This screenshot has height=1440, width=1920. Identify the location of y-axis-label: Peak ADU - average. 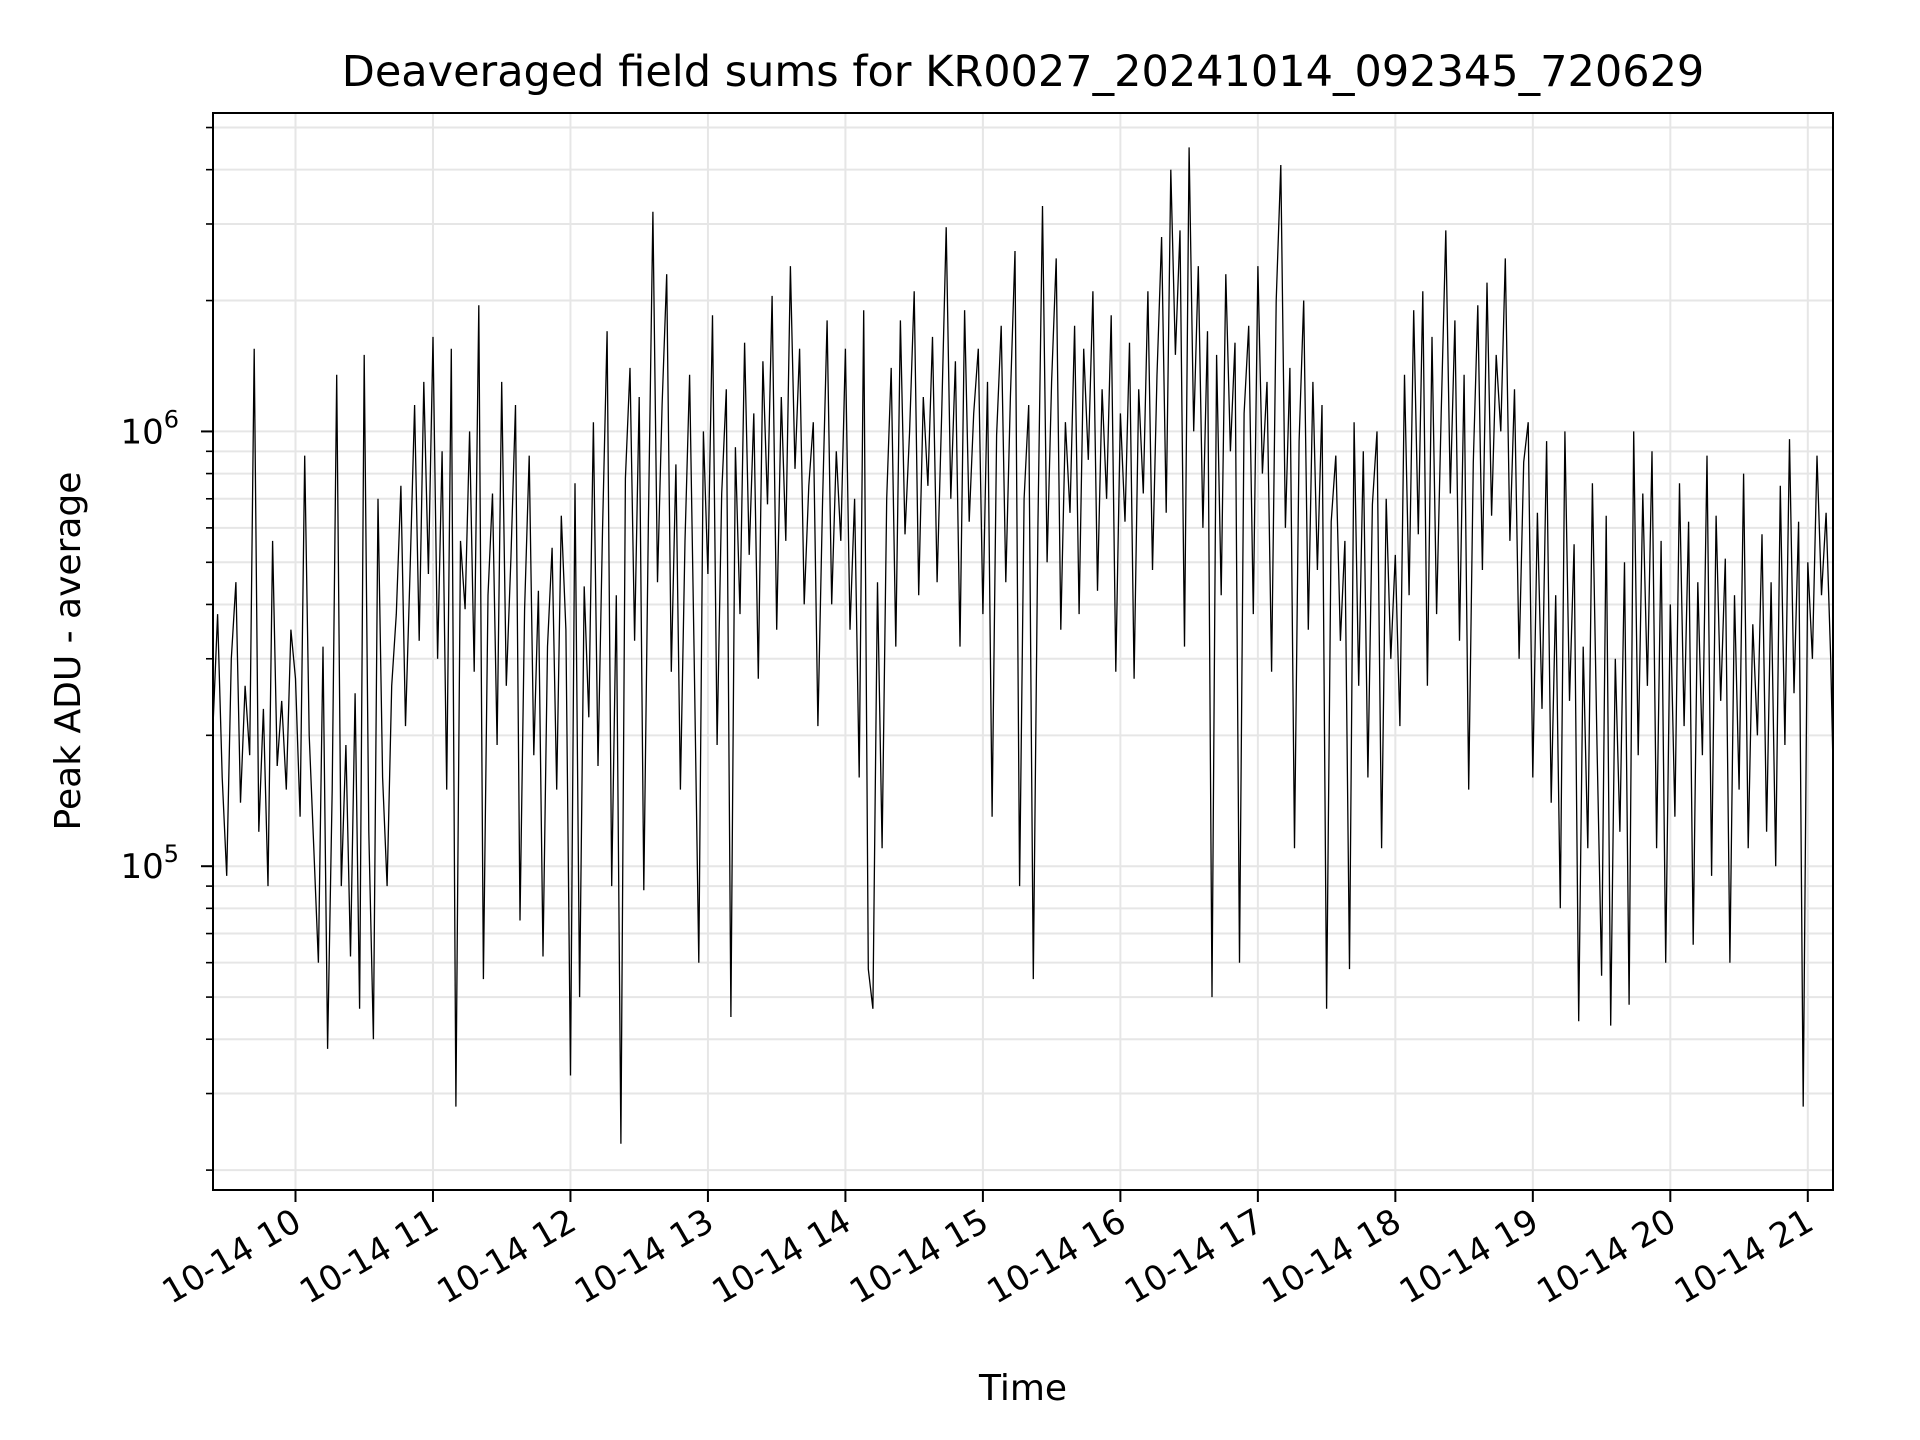
(68, 651).